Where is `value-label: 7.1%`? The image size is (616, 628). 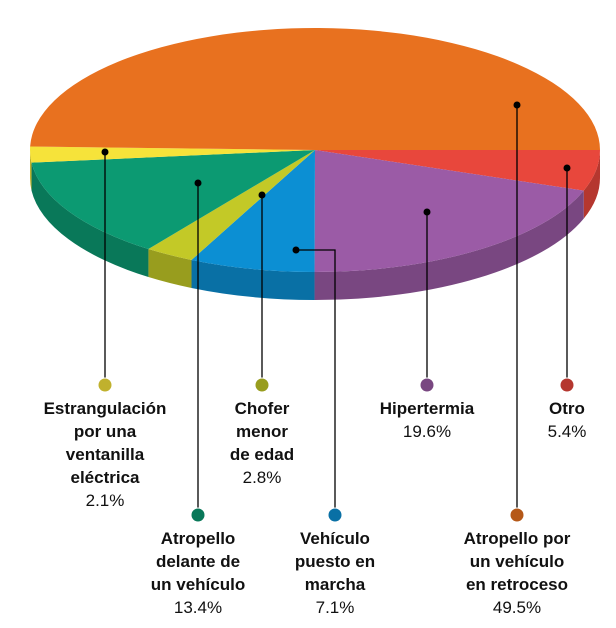
value-label: 7.1% is located at coordinates (335, 607).